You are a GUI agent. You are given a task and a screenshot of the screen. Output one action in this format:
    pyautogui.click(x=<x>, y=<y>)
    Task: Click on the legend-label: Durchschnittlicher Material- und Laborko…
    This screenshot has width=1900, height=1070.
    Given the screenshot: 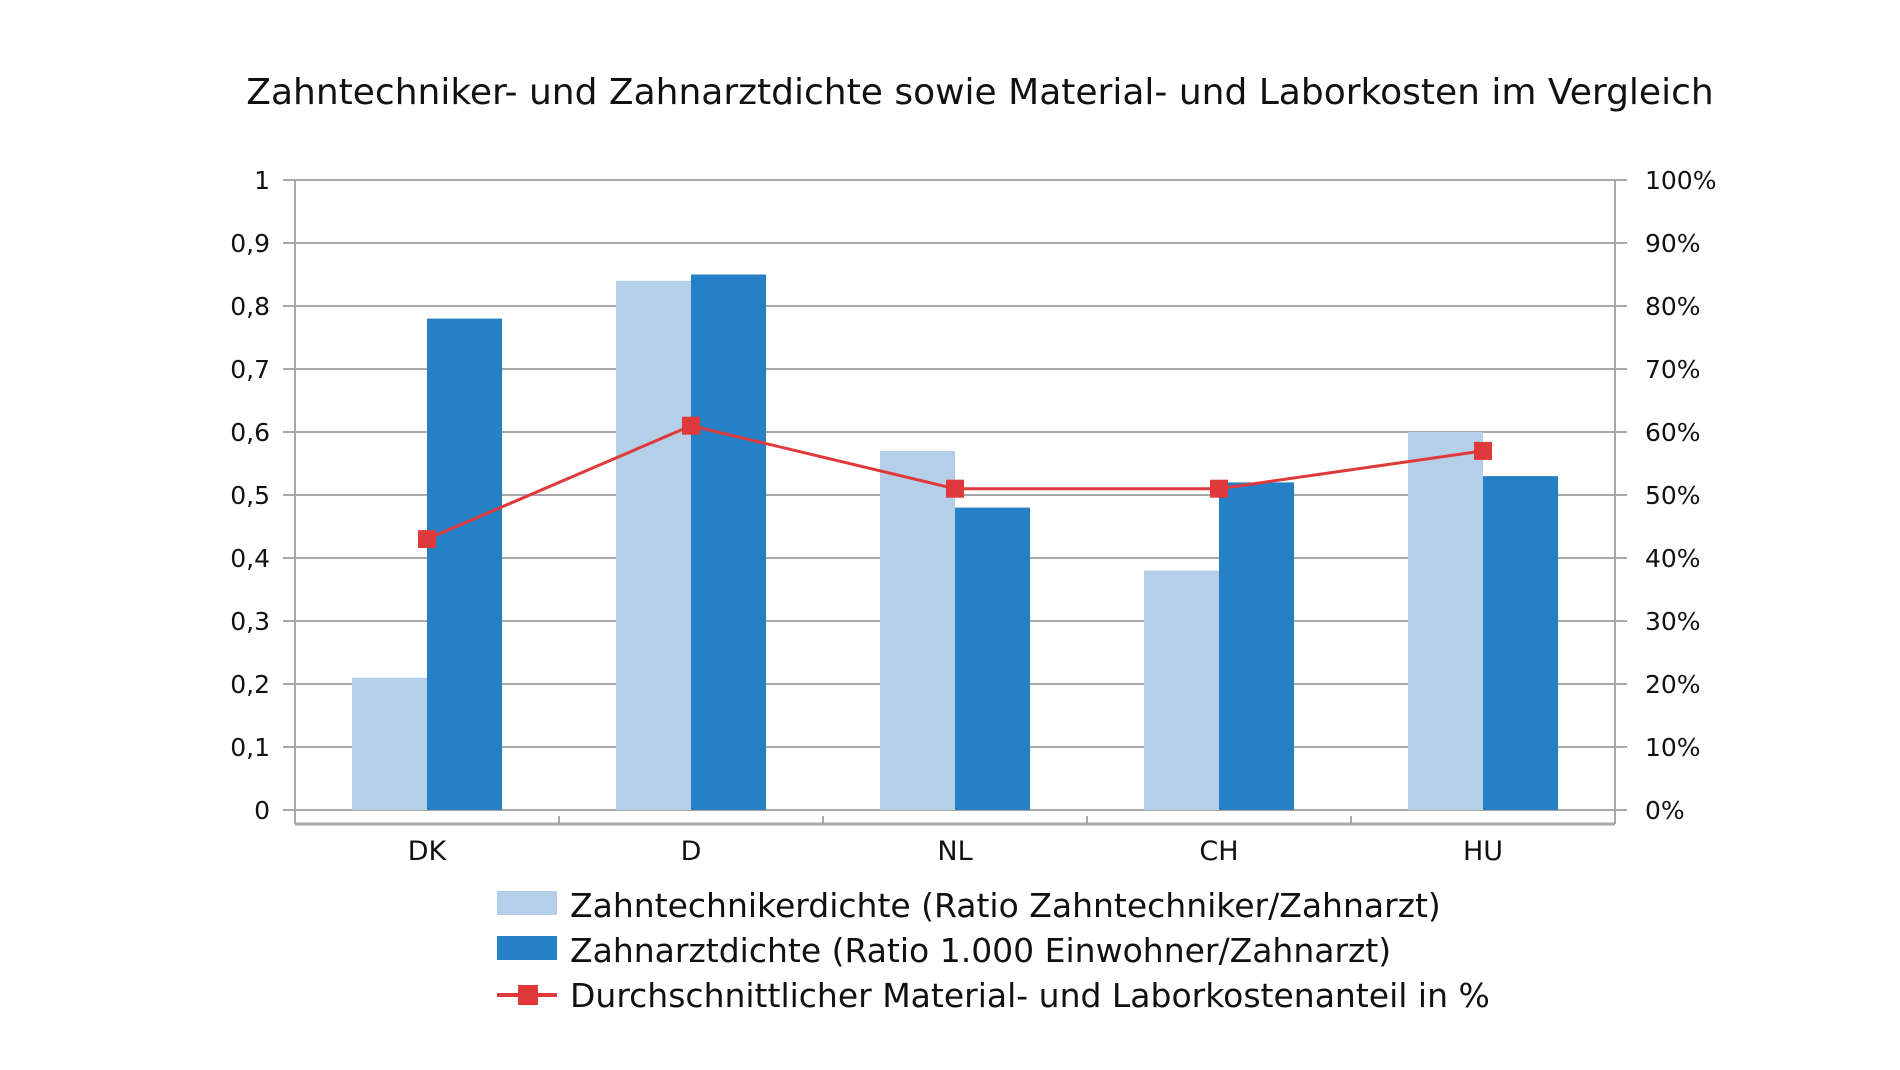 What is the action you would take?
    pyautogui.click(x=1030, y=995)
    